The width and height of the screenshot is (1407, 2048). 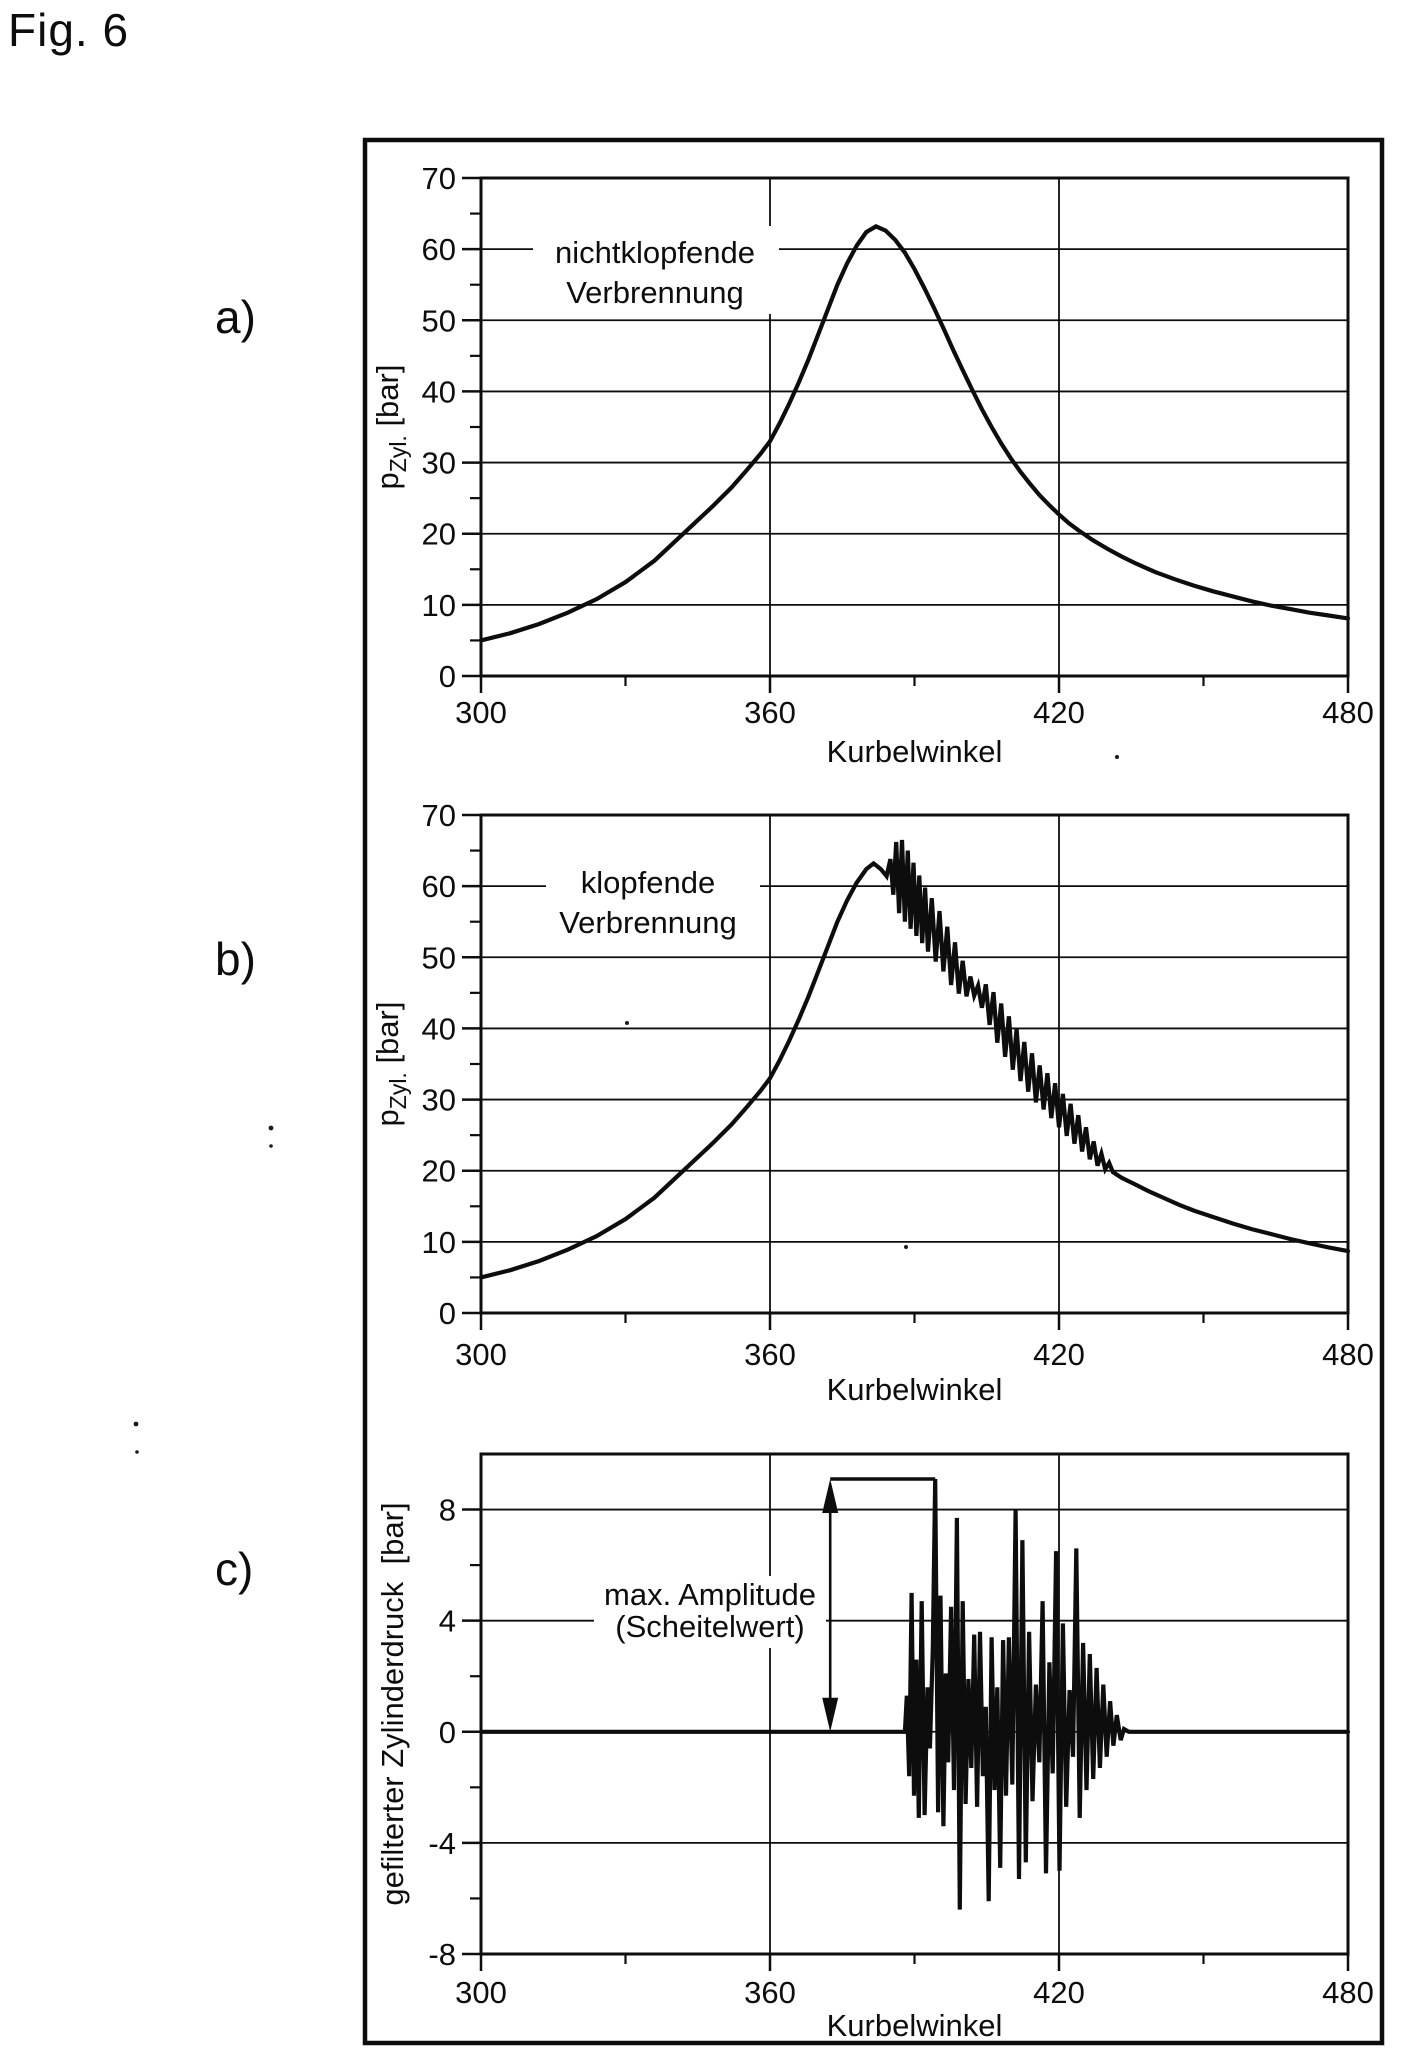 What do you see at coordinates (447, 1510) in the screenshot?
I see `y-tick-label: 8` at bounding box center [447, 1510].